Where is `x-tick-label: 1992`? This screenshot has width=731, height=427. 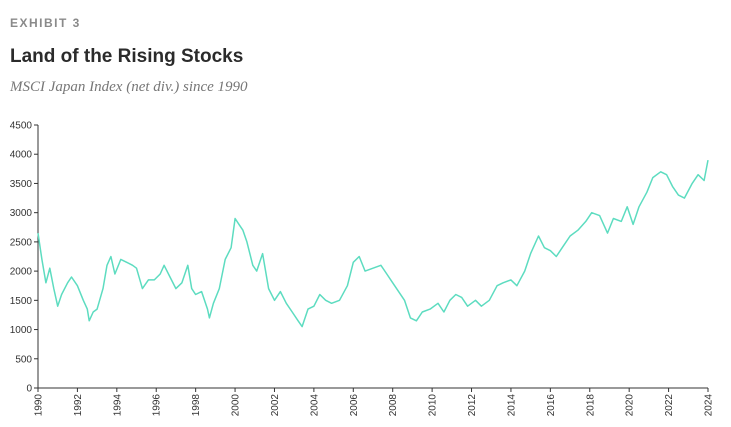
x-tick-label: 1992 is located at coordinates (78, 405).